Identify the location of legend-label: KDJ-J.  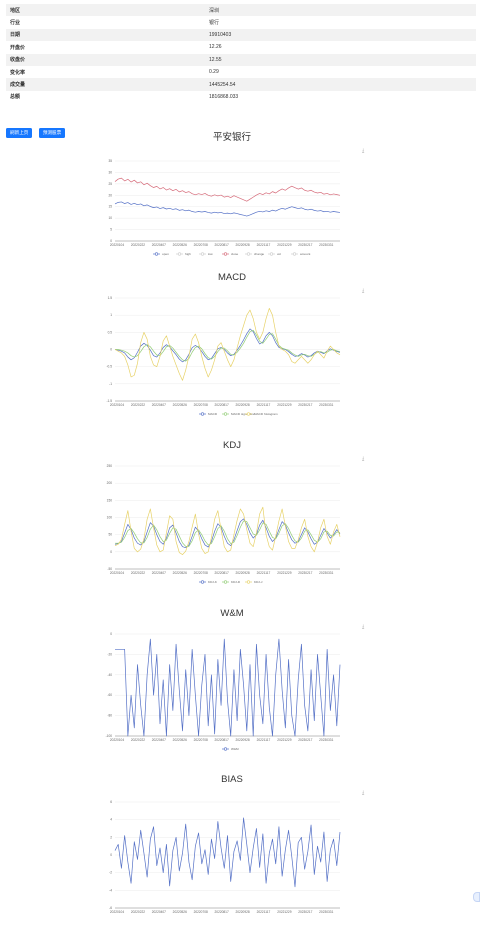
(258, 582).